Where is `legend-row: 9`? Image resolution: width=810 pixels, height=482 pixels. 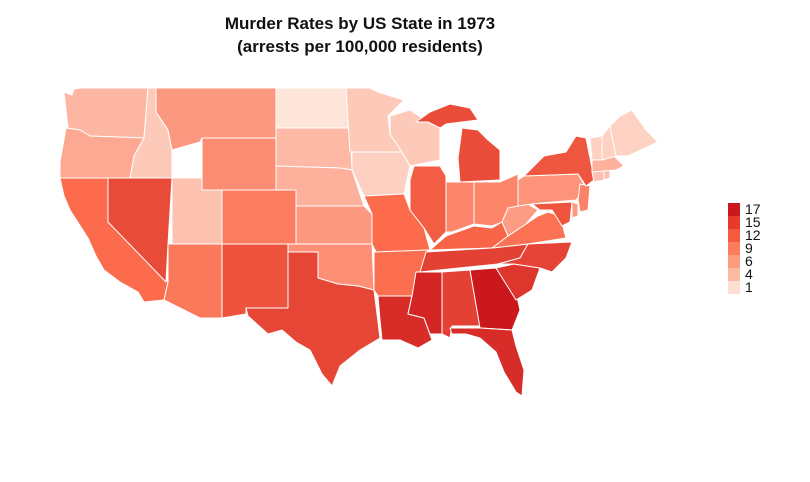 legend-row: 9 is located at coordinates (744, 248).